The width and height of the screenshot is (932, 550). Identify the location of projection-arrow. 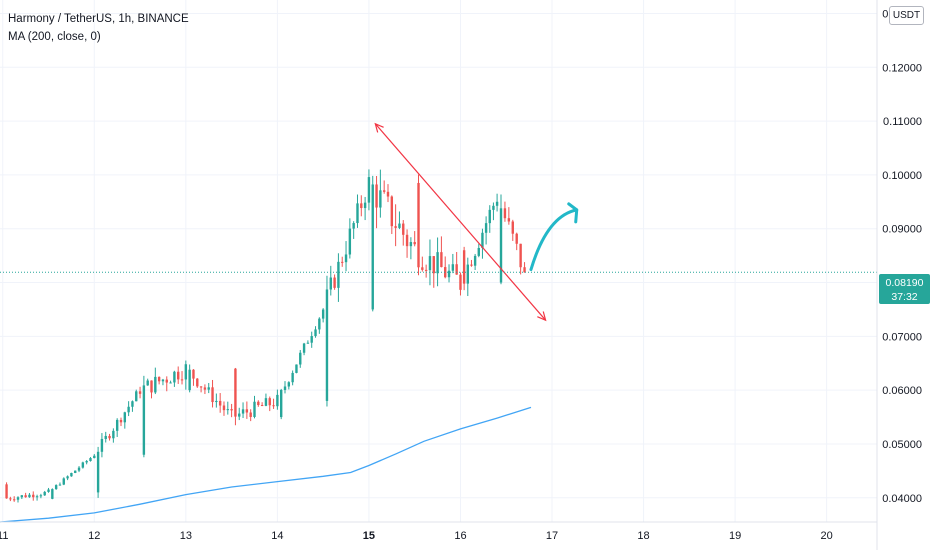
(554, 240).